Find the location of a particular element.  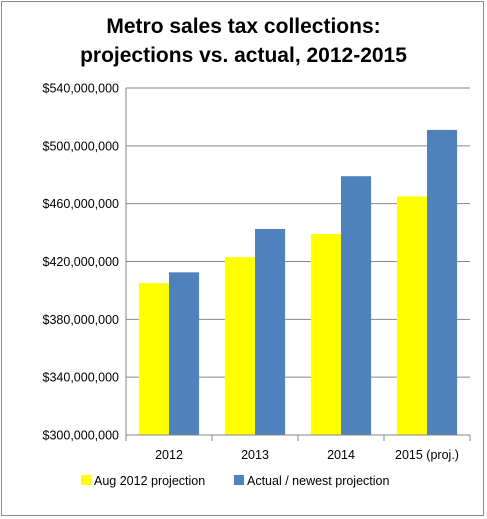

y-tick-label: $540,000,000 is located at coordinates (81, 89).